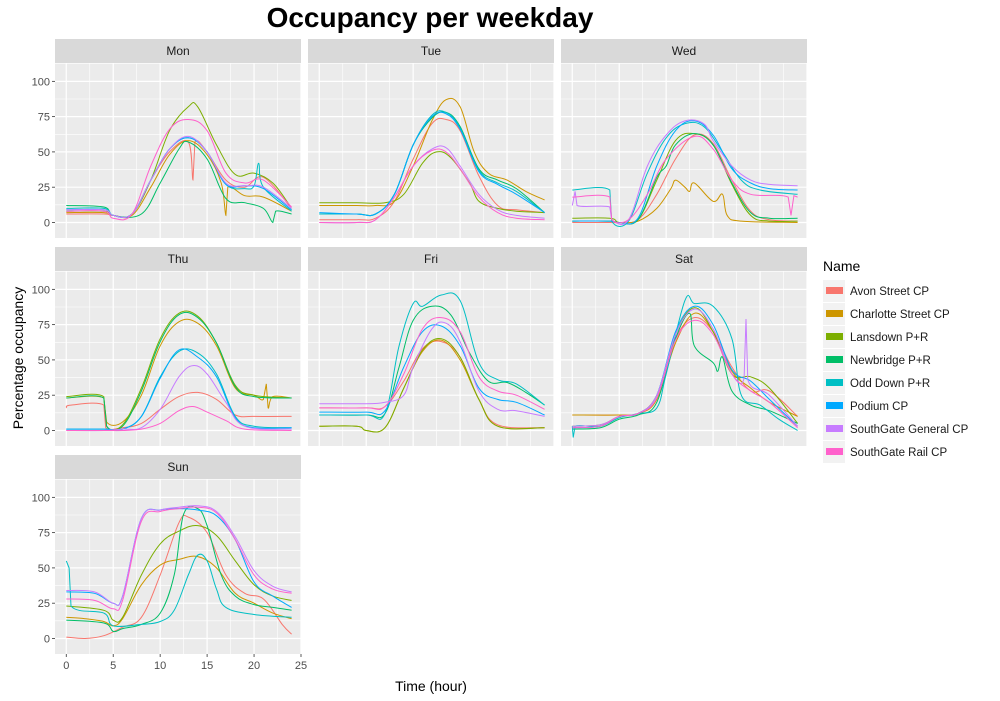  I want to click on legend-item: Odd Down P+R, so click(876, 383).